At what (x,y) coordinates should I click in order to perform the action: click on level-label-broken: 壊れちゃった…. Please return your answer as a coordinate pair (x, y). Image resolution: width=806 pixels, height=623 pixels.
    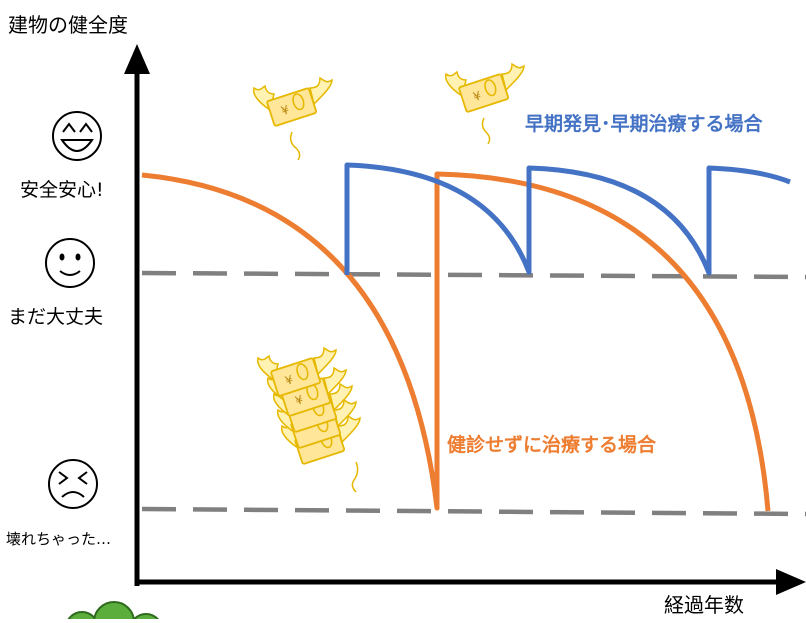
    Looking at the image, I should click on (58, 539).